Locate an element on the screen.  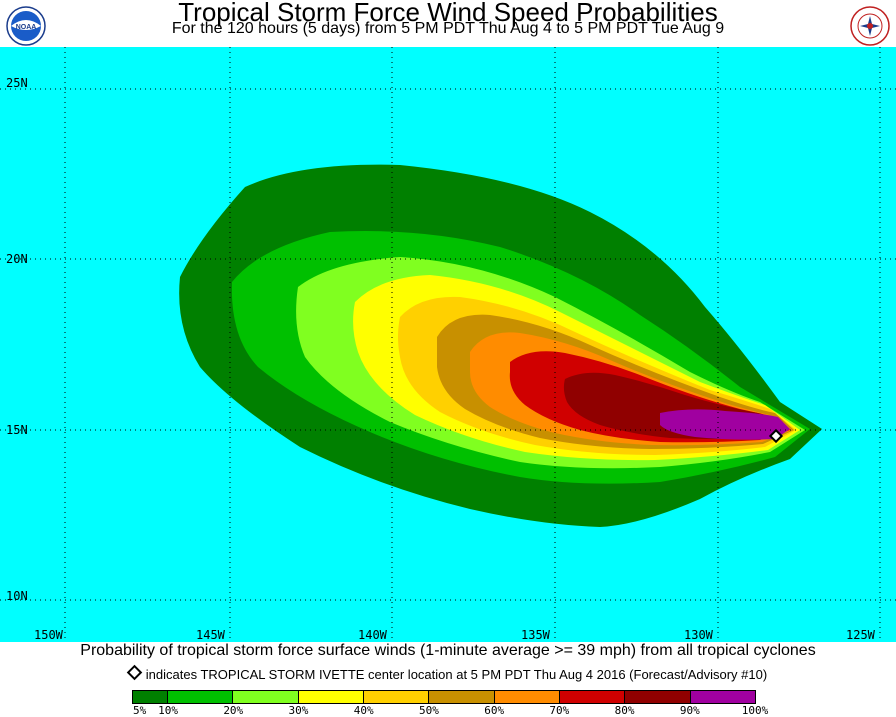
legend-labels: 5% 10% 20% 30% 40% 50% 60% 70% 80% 90% 100% is located at coordinates (448, 710).